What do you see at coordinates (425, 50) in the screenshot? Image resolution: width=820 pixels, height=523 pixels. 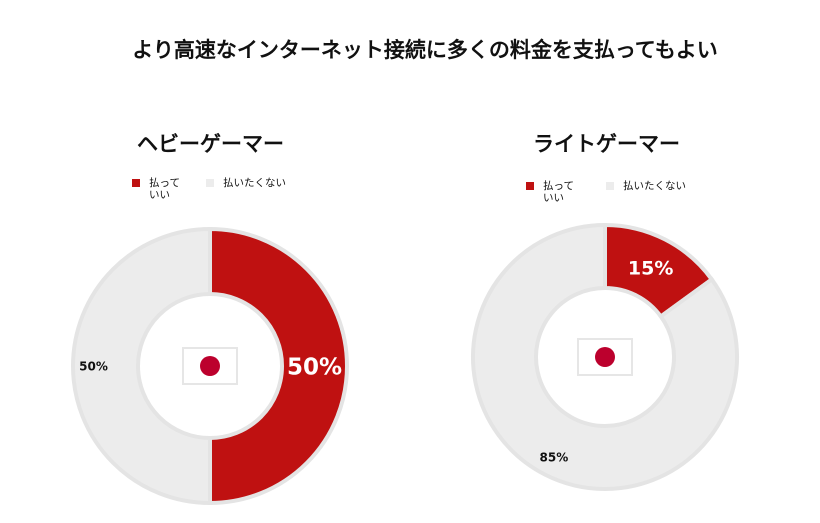 I see `chart-main-title: より高速なインターネット接続に多くの料金を支払ってもよい` at bounding box center [425, 50].